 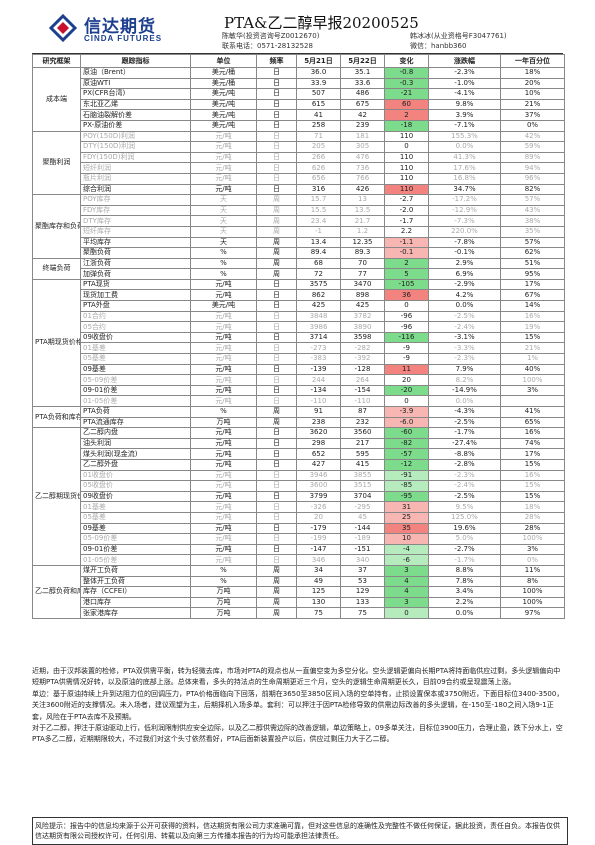 What do you see at coordinates (318, 507) in the screenshot?
I see `value-cell: -326` at bounding box center [318, 507].